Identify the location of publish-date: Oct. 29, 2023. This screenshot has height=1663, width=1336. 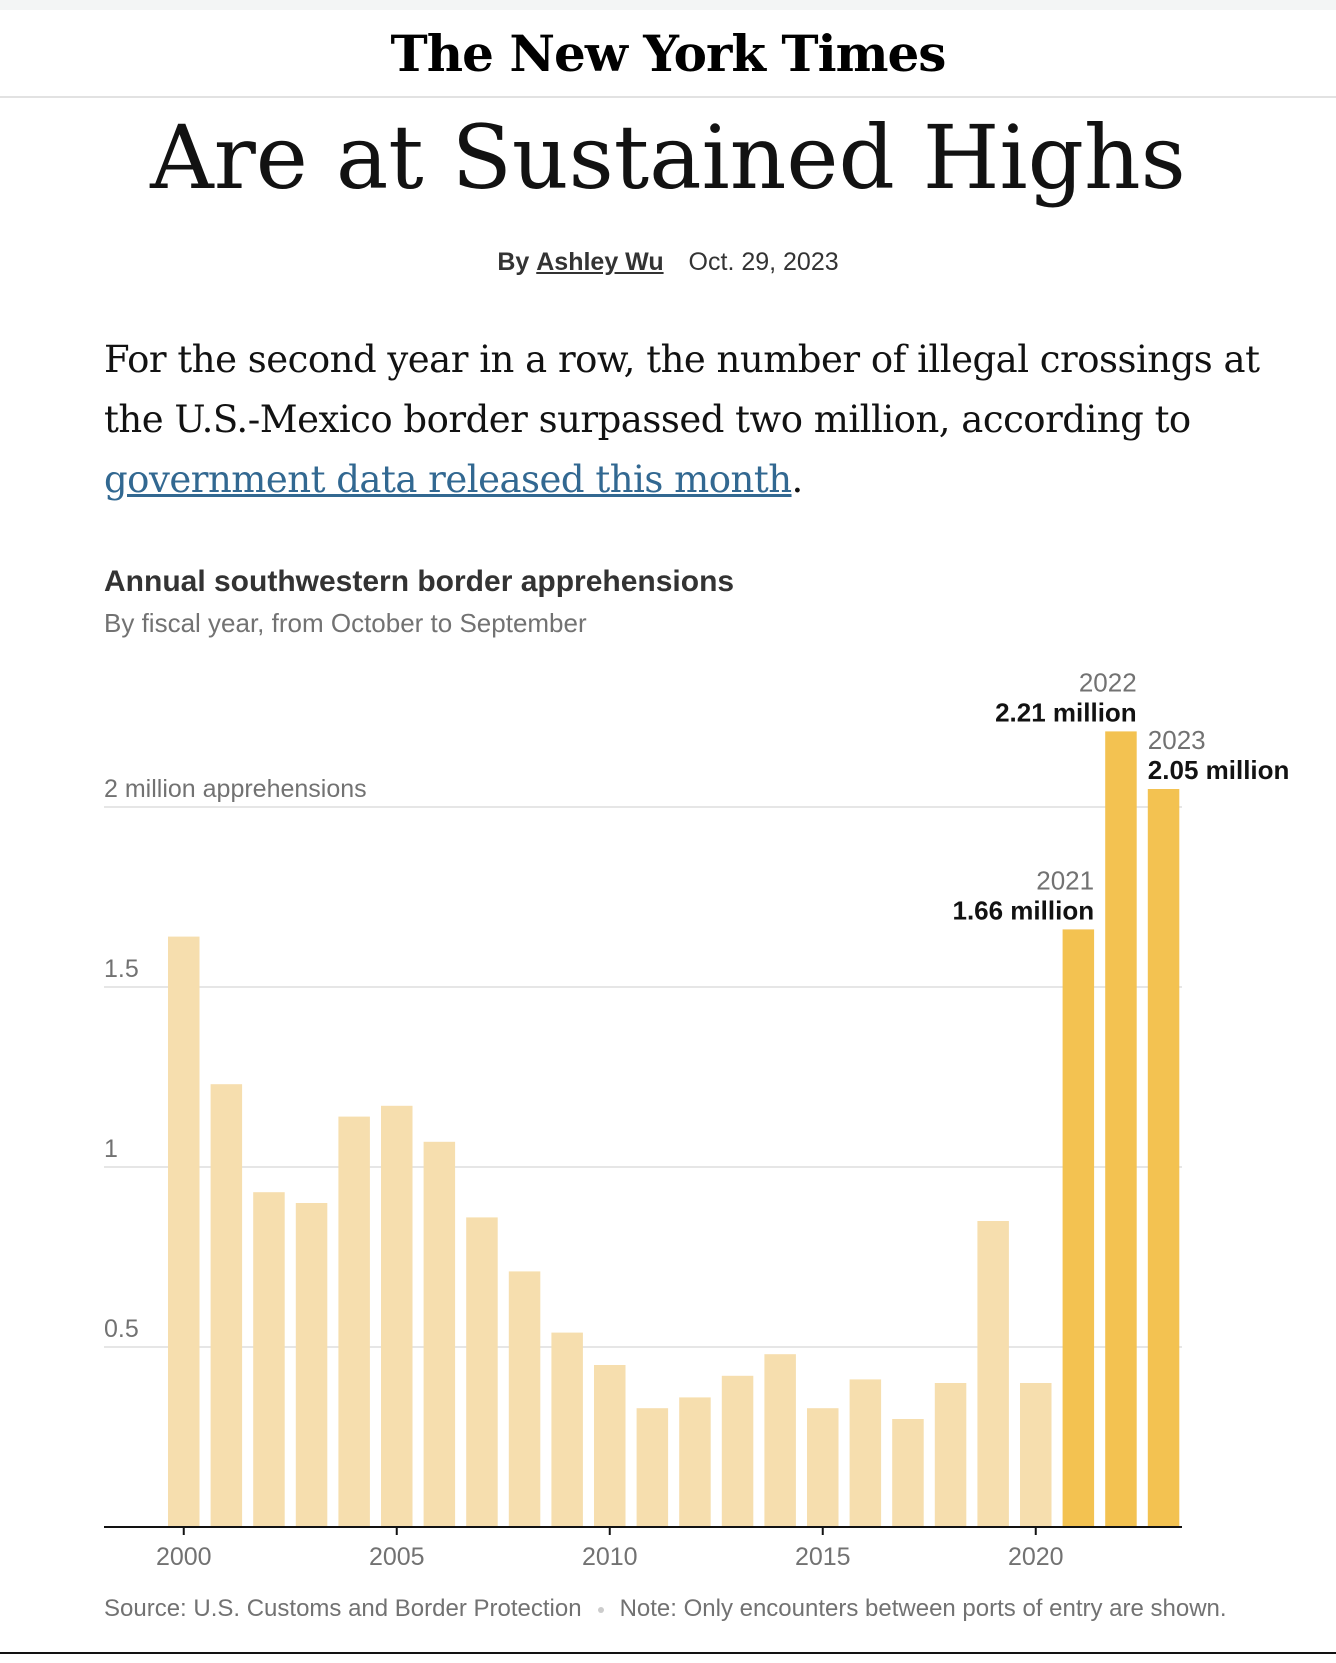
(763, 262).